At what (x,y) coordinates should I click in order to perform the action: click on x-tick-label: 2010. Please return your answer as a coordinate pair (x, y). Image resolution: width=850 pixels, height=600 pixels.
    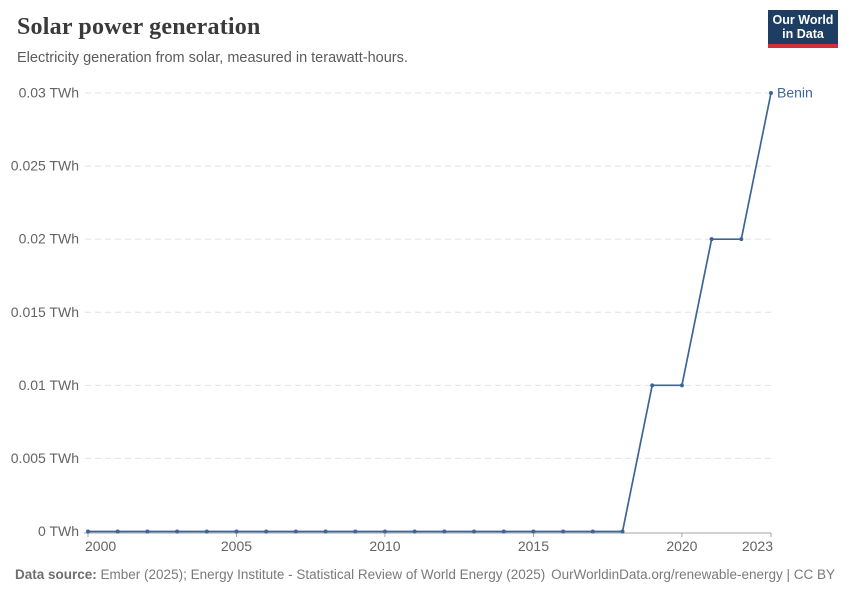
    Looking at the image, I should click on (384, 546).